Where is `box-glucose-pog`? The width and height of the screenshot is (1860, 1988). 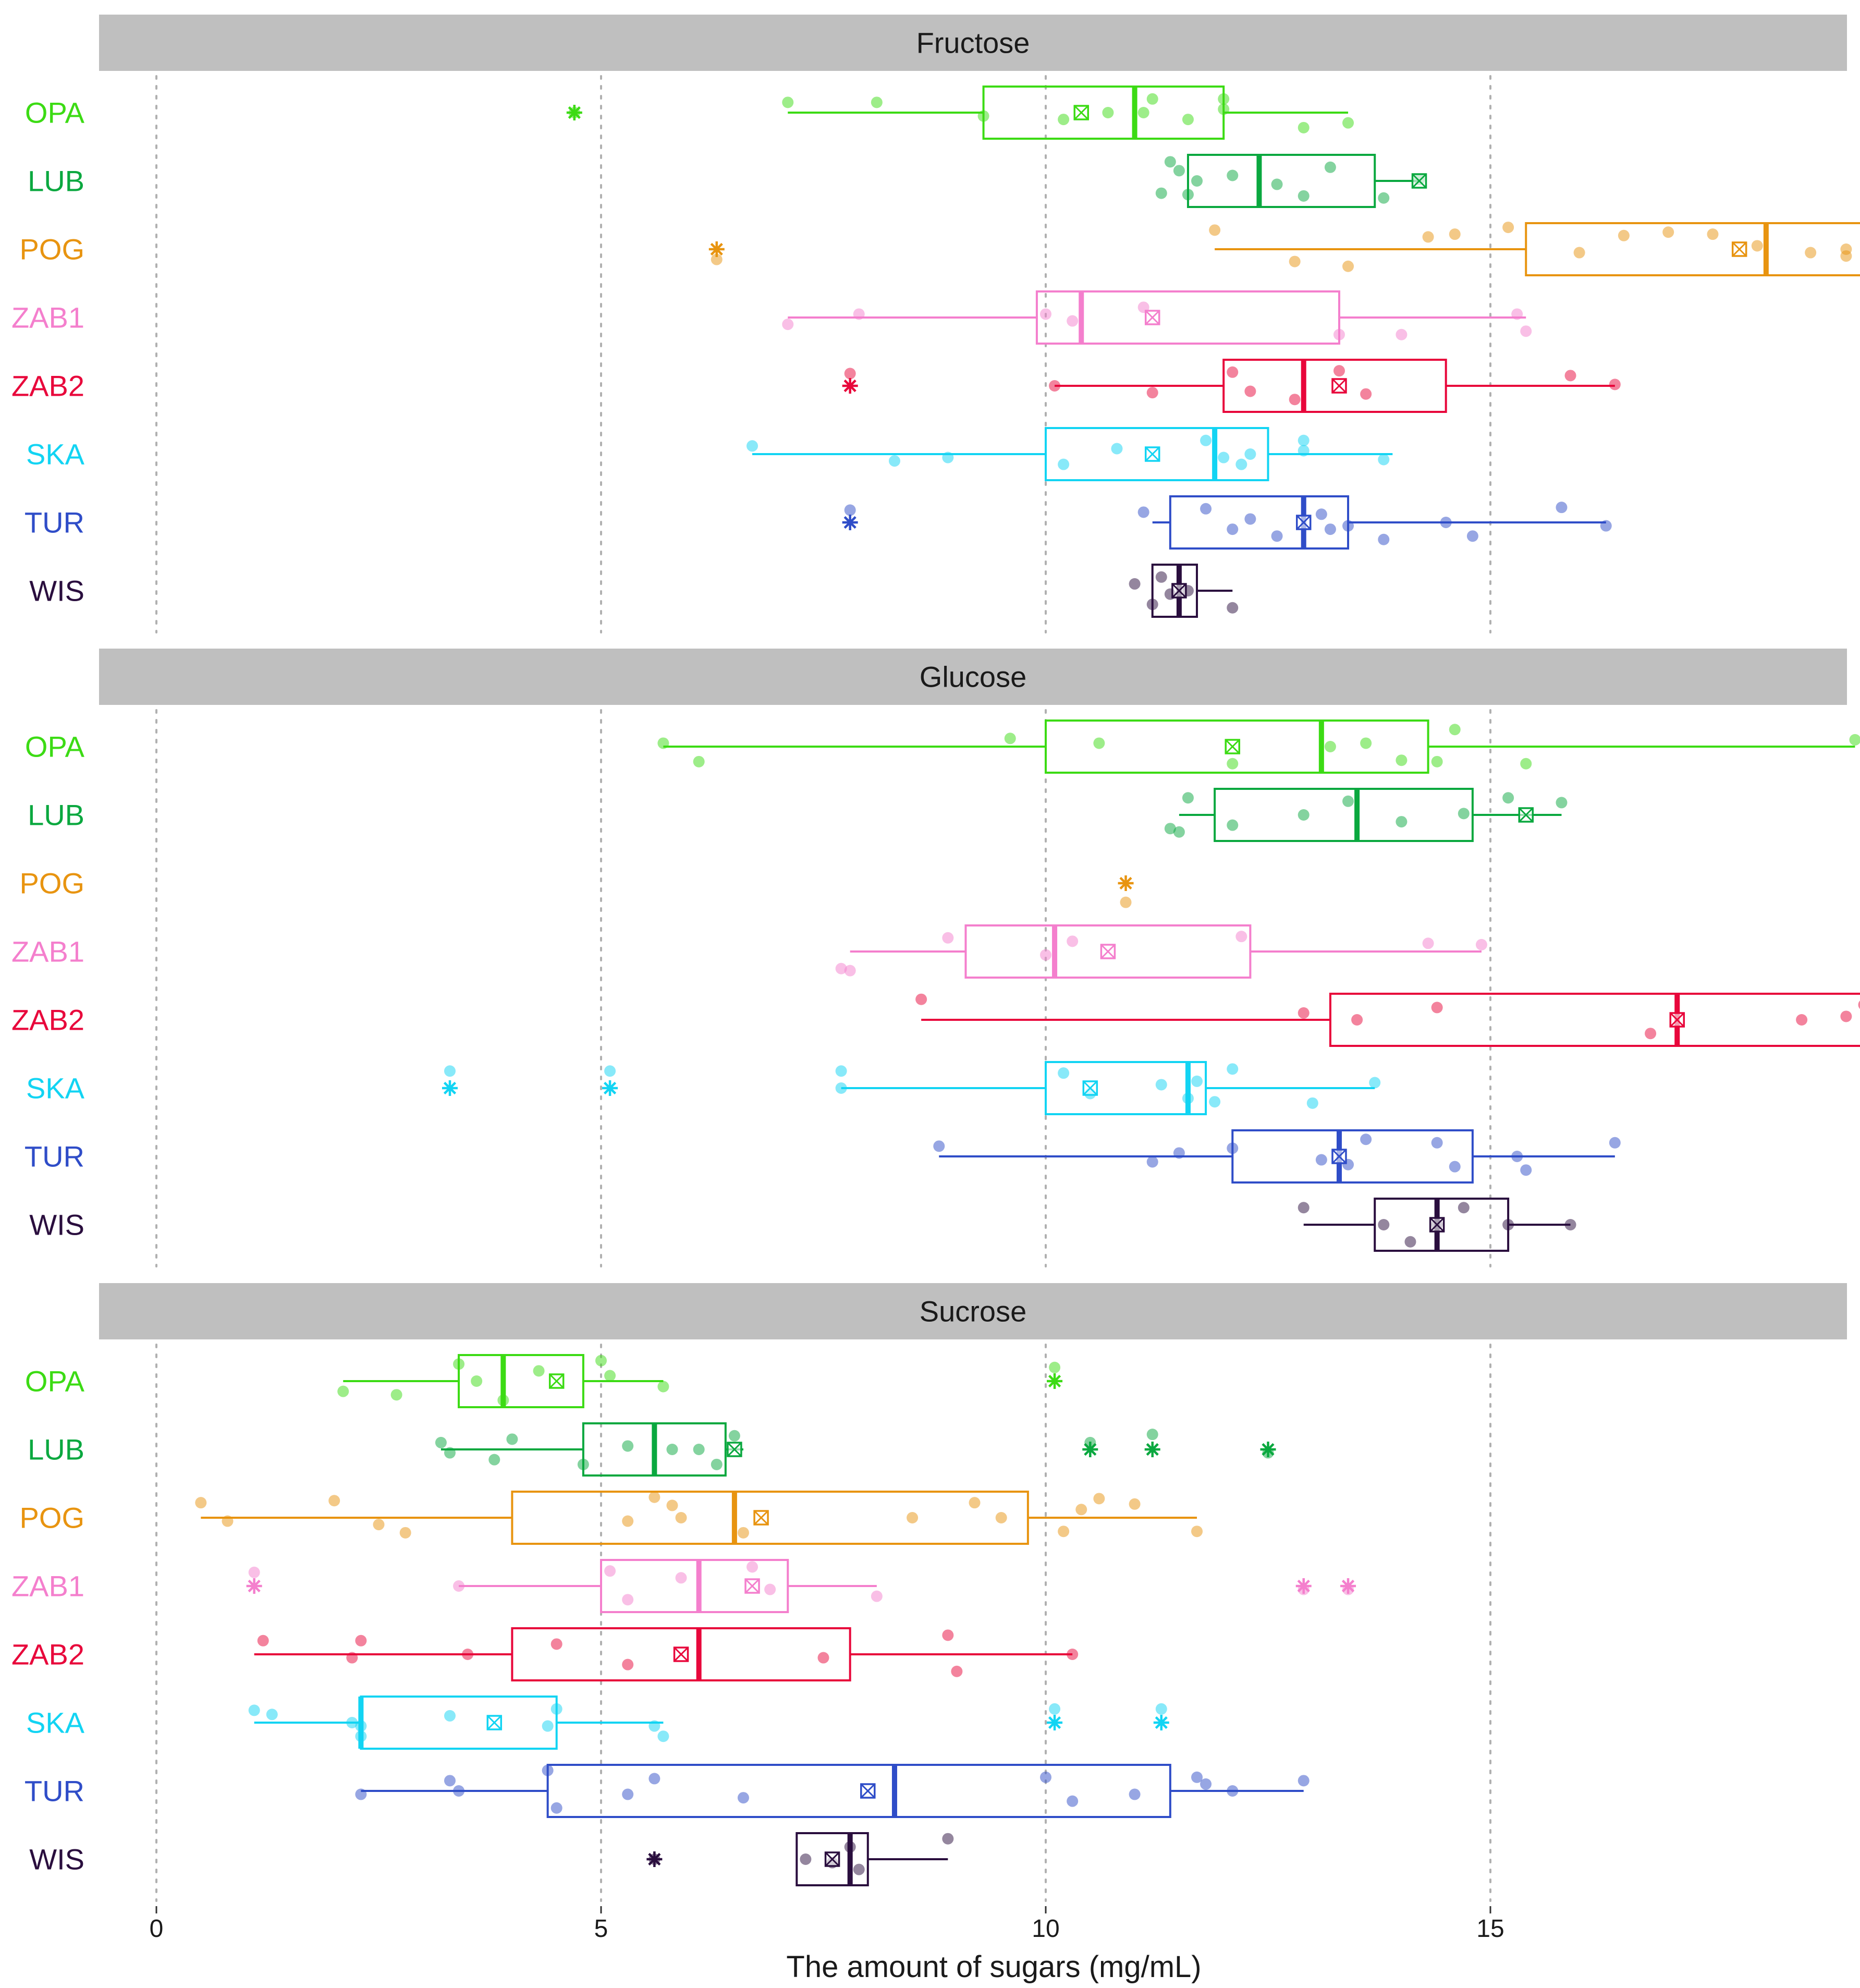
box-glucose-pog is located at coordinates (1126, 883).